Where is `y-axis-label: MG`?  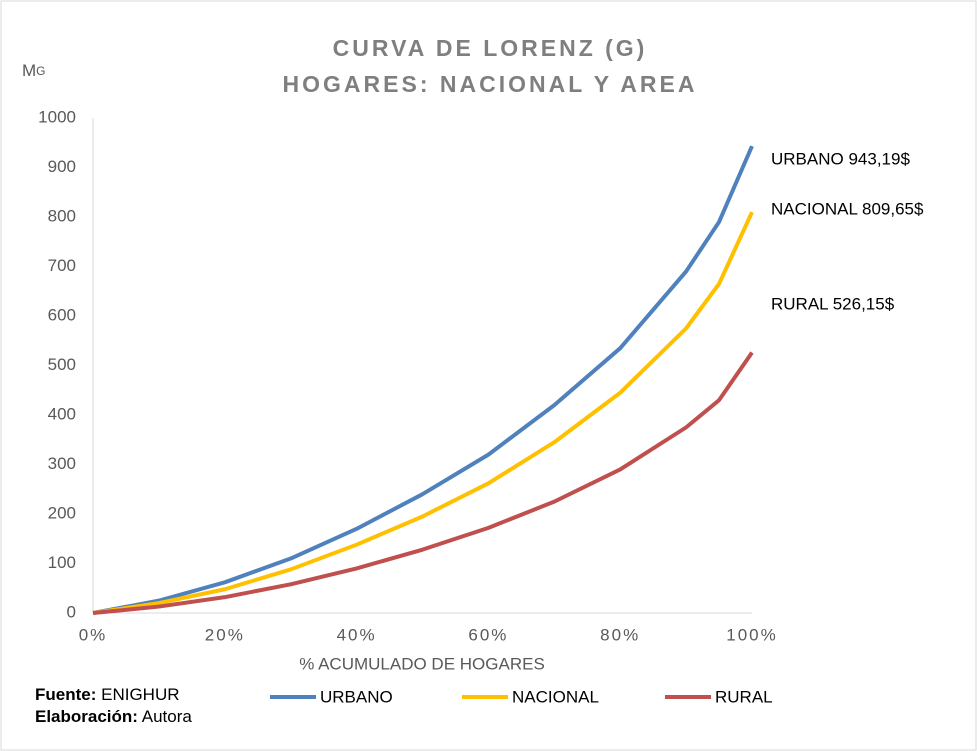
y-axis-label: MG is located at coordinates (34, 70).